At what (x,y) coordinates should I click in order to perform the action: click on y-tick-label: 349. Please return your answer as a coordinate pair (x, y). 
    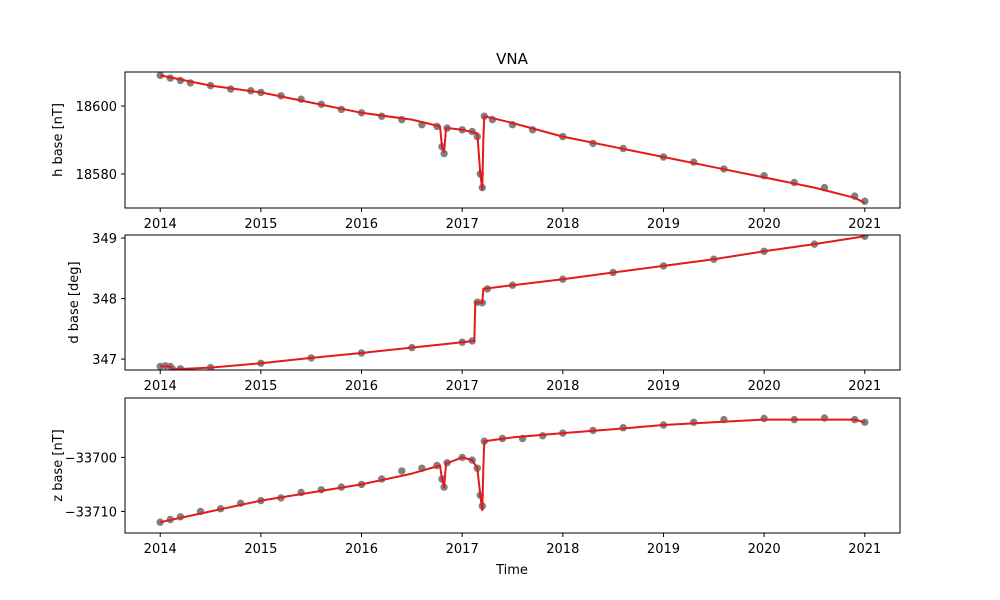
    Looking at the image, I should click on (104, 239).